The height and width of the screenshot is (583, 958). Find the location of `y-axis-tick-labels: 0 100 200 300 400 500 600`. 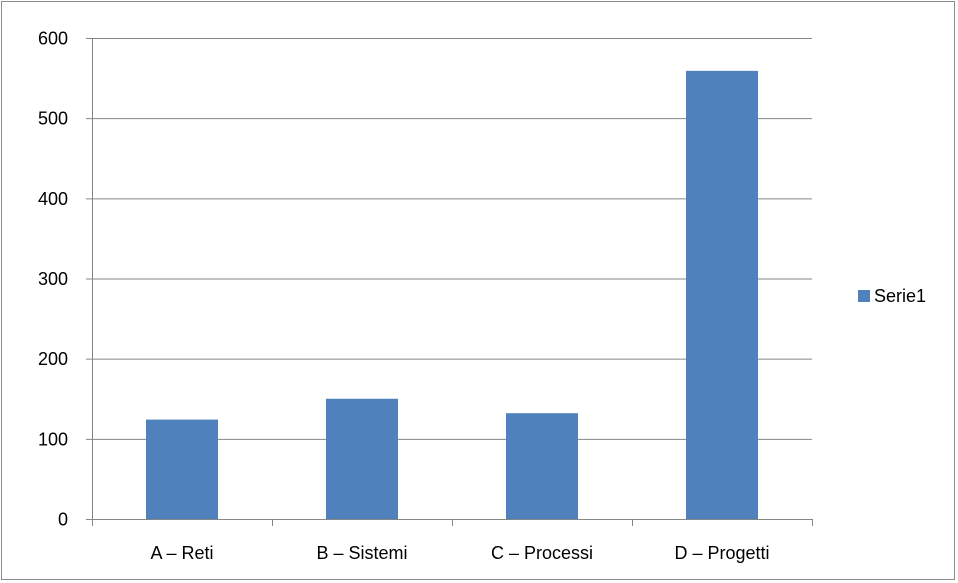

y-axis-tick-labels: 0 100 200 300 400 500 600 is located at coordinates (53, 279).